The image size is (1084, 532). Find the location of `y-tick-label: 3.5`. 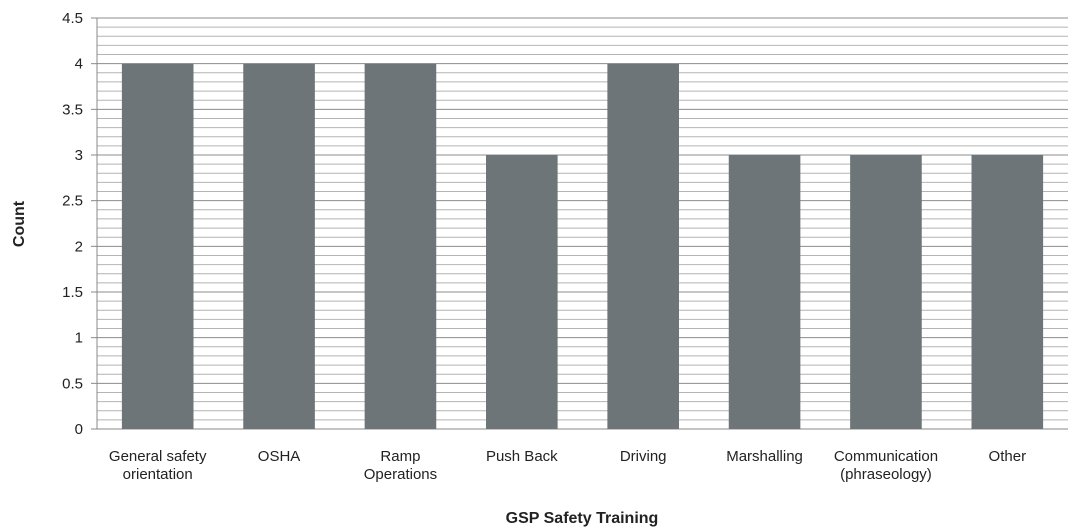

y-tick-label: 3.5 is located at coordinates (72, 109).